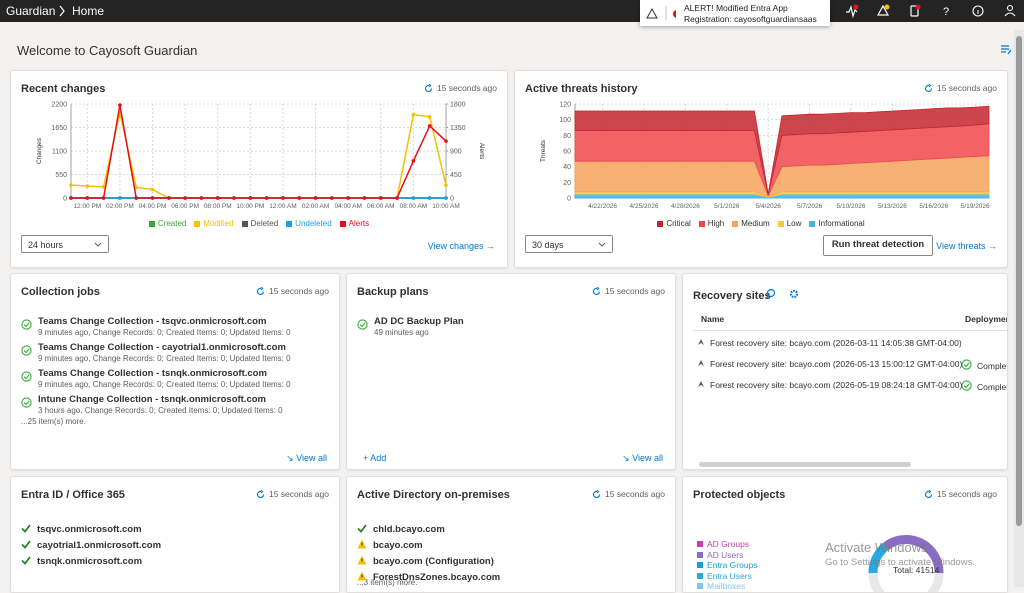 This screenshot has height=593, width=1024. What do you see at coordinates (378, 458) in the screenshot?
I see `link-text: Add` at bounding box center [378, 458].